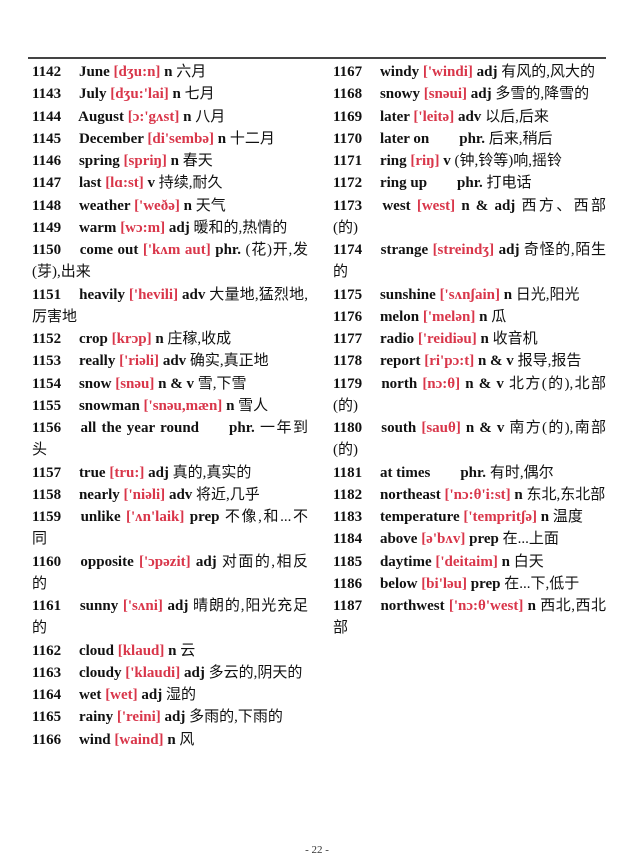  What do you see at coordinates (405, 472) in the screenshot?
I see `entry-word: at times` at bounding box center [405, 472].